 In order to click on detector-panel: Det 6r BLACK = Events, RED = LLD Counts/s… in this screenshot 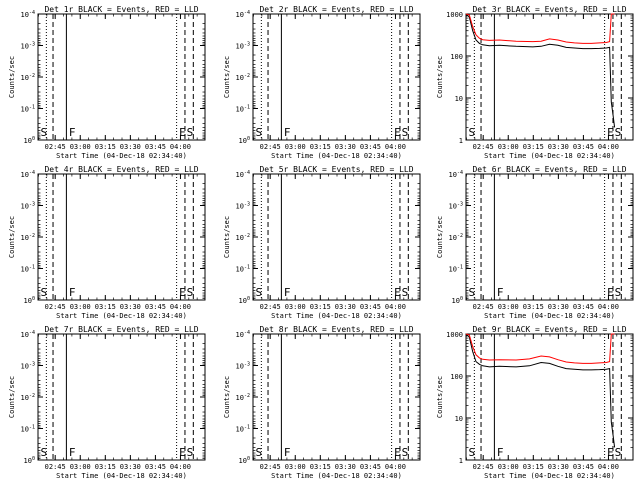, I will do `click(535, 242)`.